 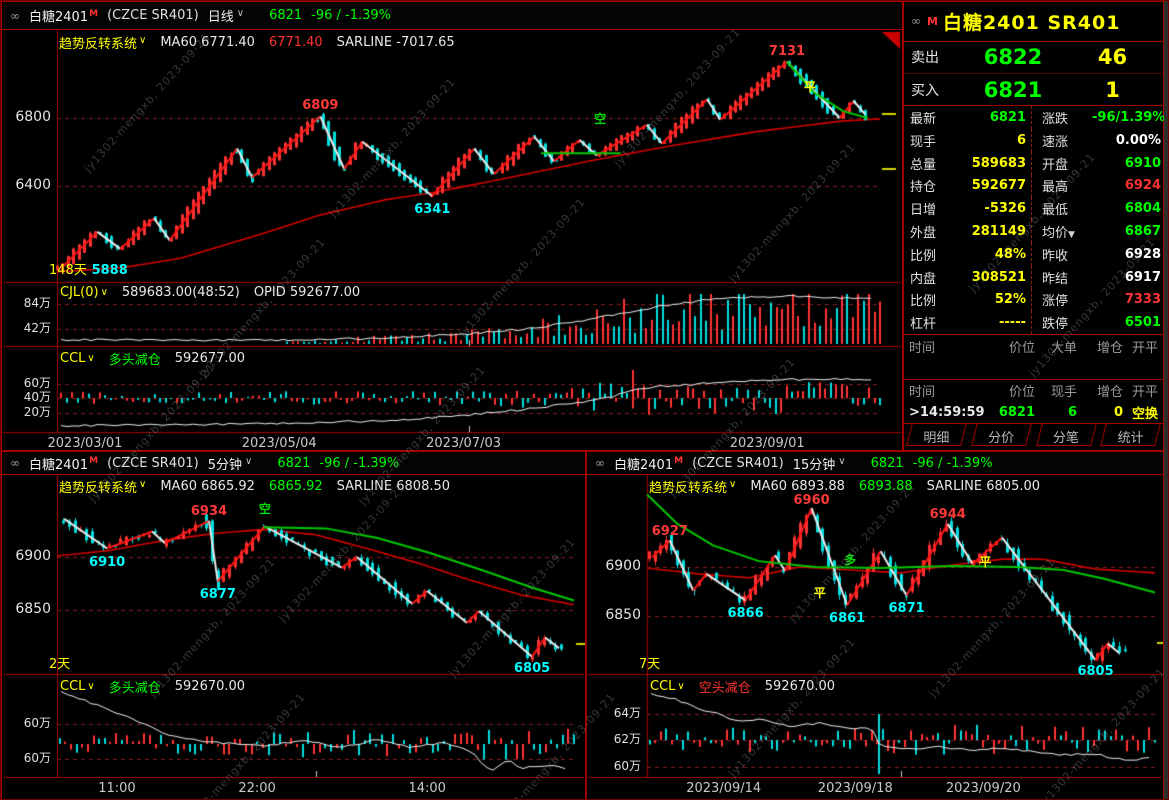 What do you see at coordinates (207, 42) in the screenshot?
I see `ma60-label: MA60 6771.40` at bounding box center [207, 42].